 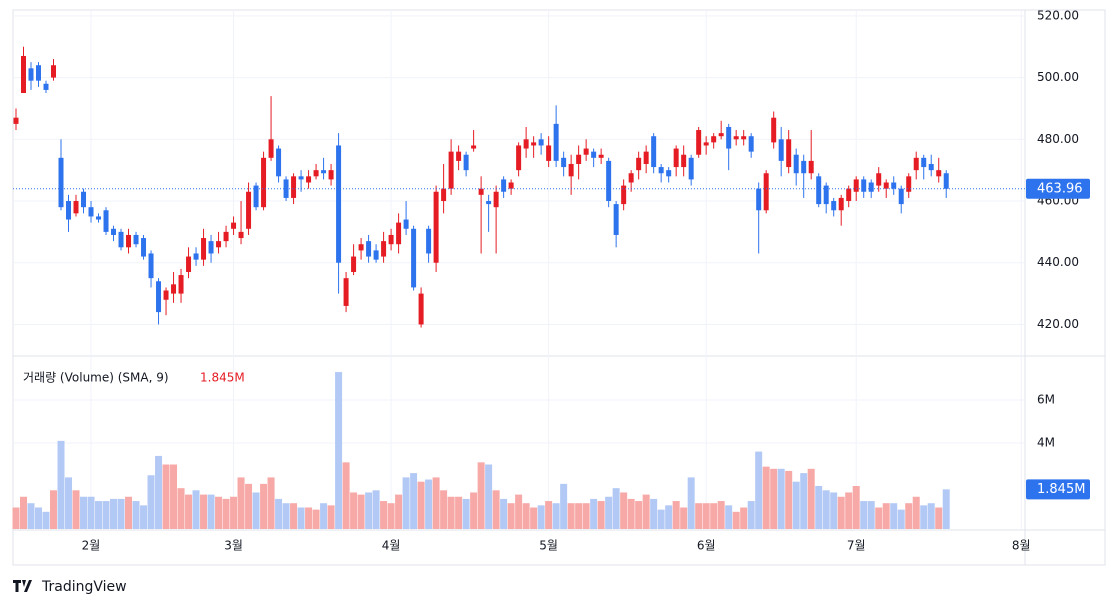 What do you see at coordinates (1060, 188) in the screenshot?
I see `last-price-label: 463.96` at bounding box center [1060, 188].